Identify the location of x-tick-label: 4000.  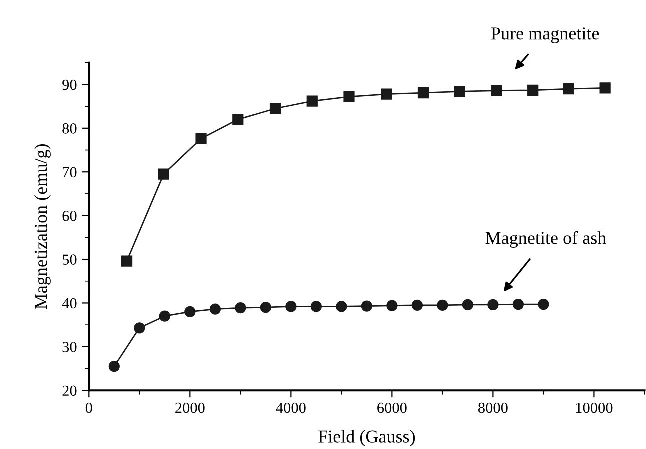
(291, 408).